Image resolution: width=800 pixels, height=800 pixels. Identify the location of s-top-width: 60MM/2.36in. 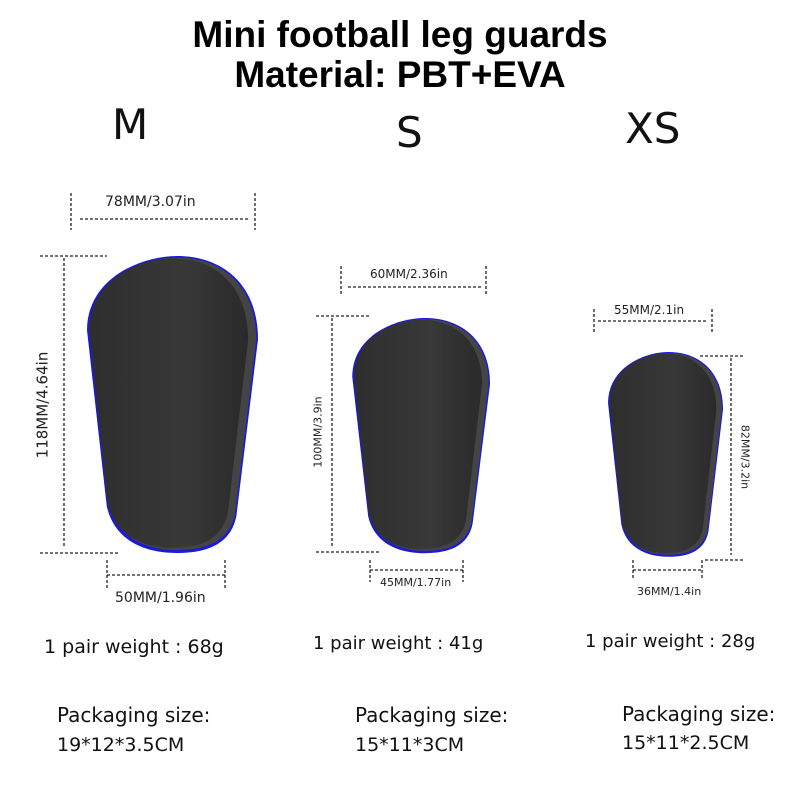
(409, 274).